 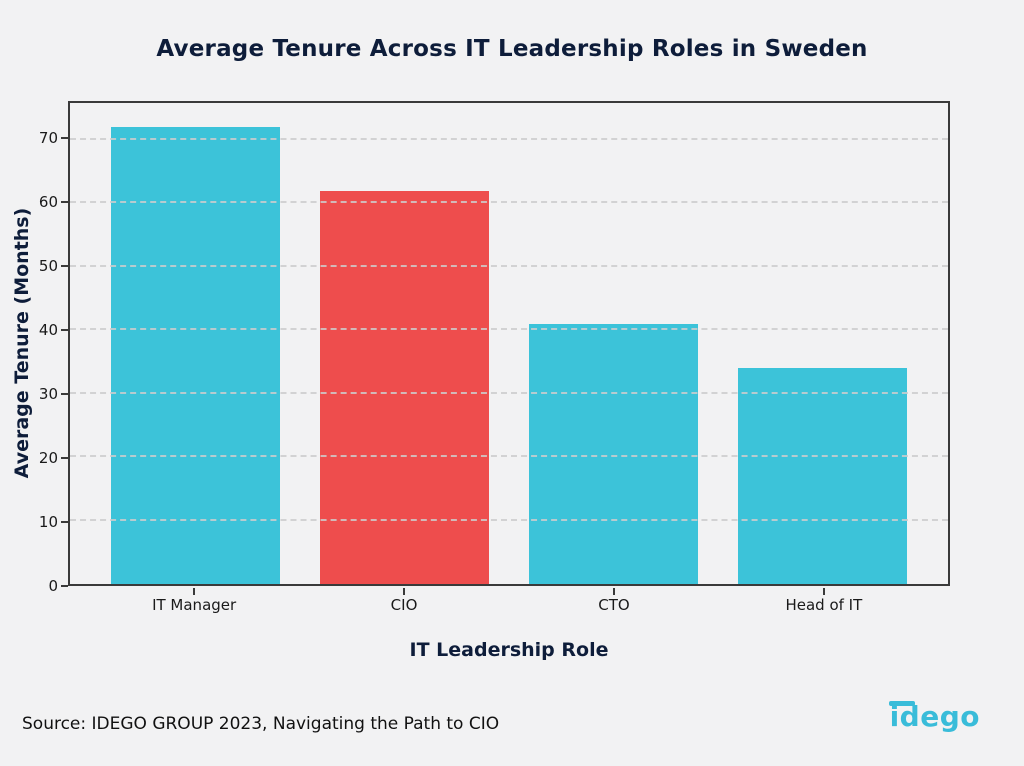 What do you see at coordinates (22, 343) in the screenshot?
I see `y-axis-label: Average Tenure (Months)` at bounding box center [22, 343].